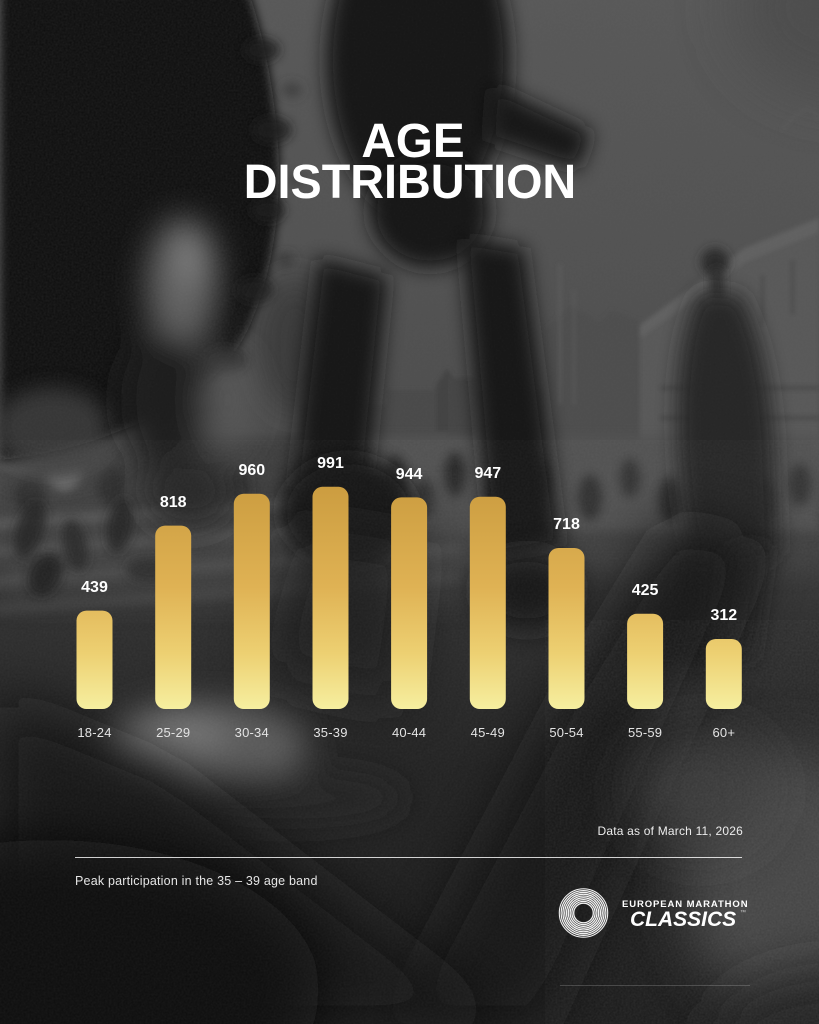 The image size is (819, 1024). What do you see at coordinates (645, 590) in the screenshot?
I see `svg-text: 425` at bounding box center [645, 590].